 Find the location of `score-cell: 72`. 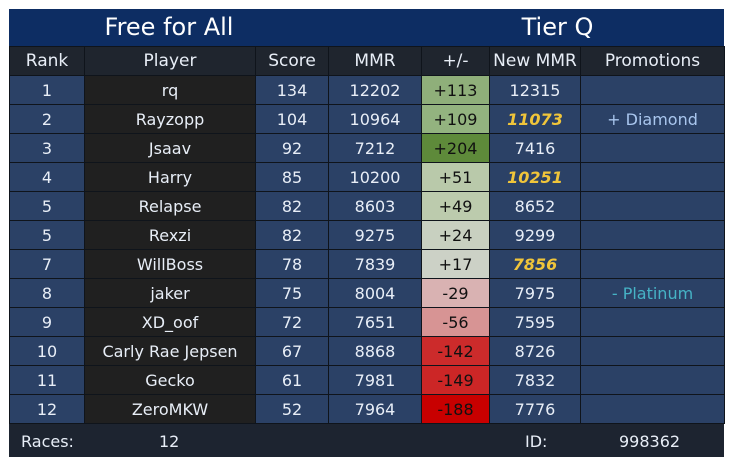

score-cell: 72 is located at coordinates (292, 322).